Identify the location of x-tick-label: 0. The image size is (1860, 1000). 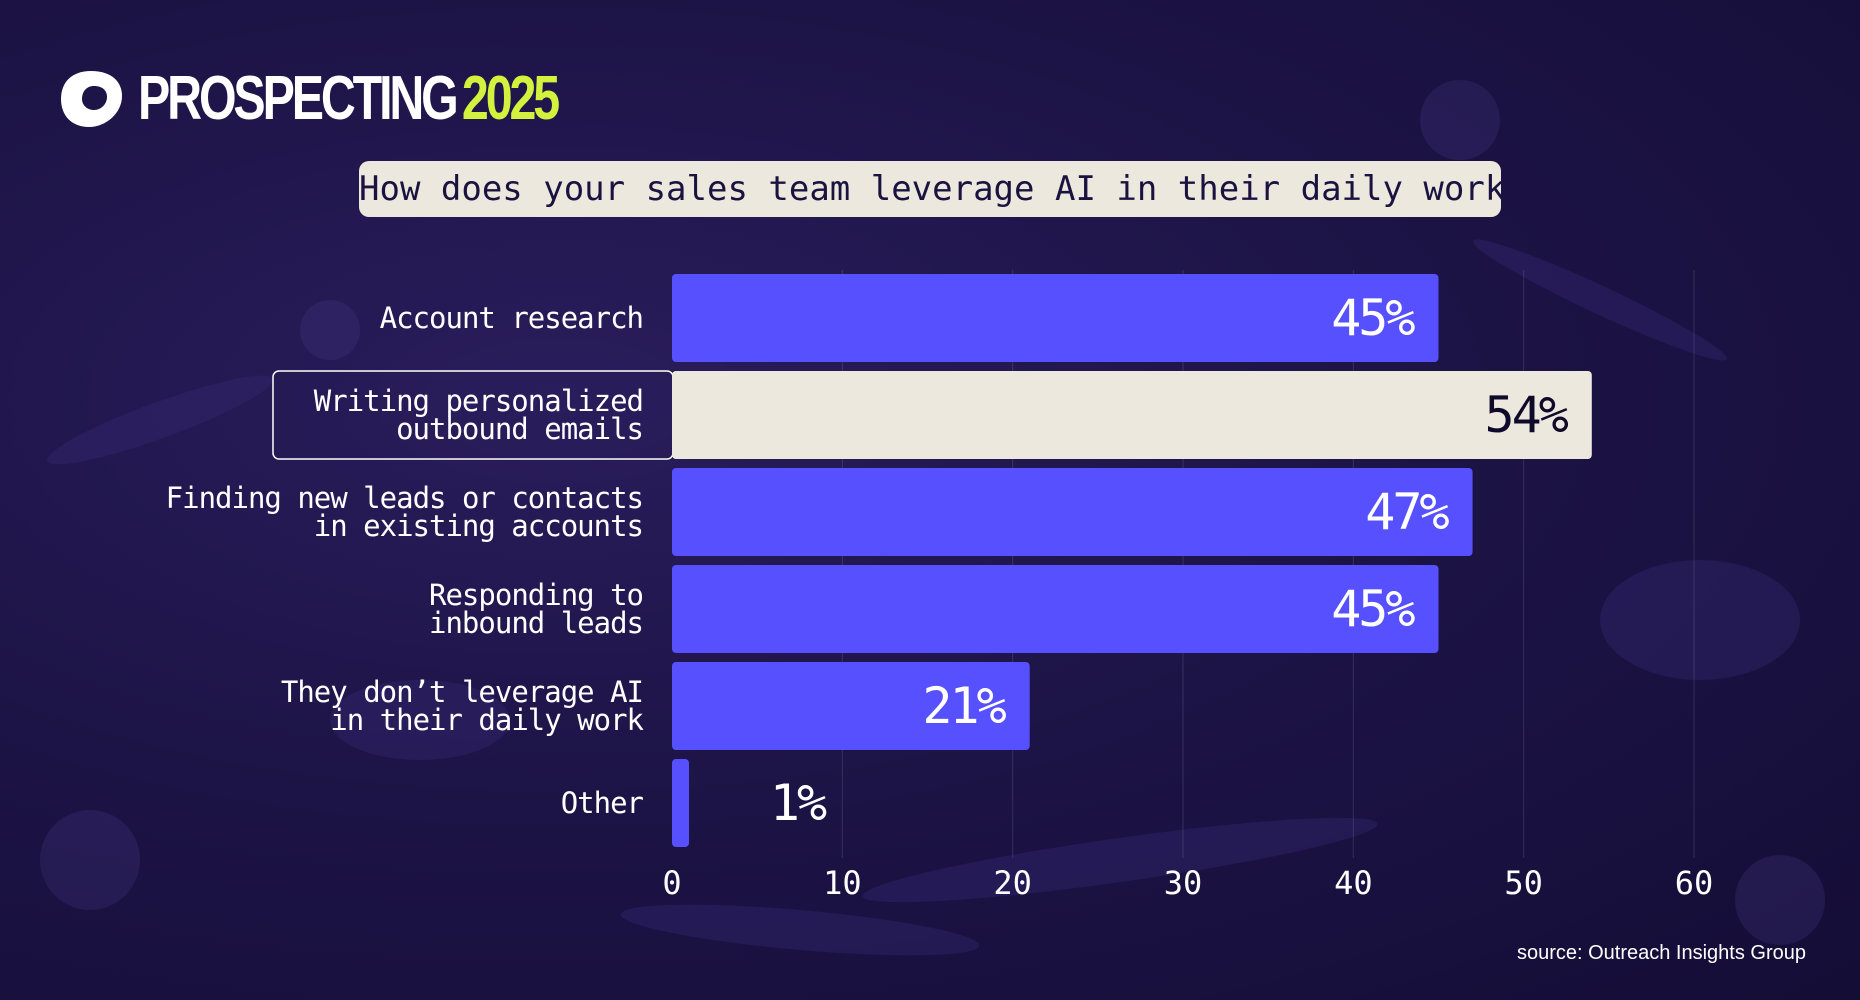
(671, 883).